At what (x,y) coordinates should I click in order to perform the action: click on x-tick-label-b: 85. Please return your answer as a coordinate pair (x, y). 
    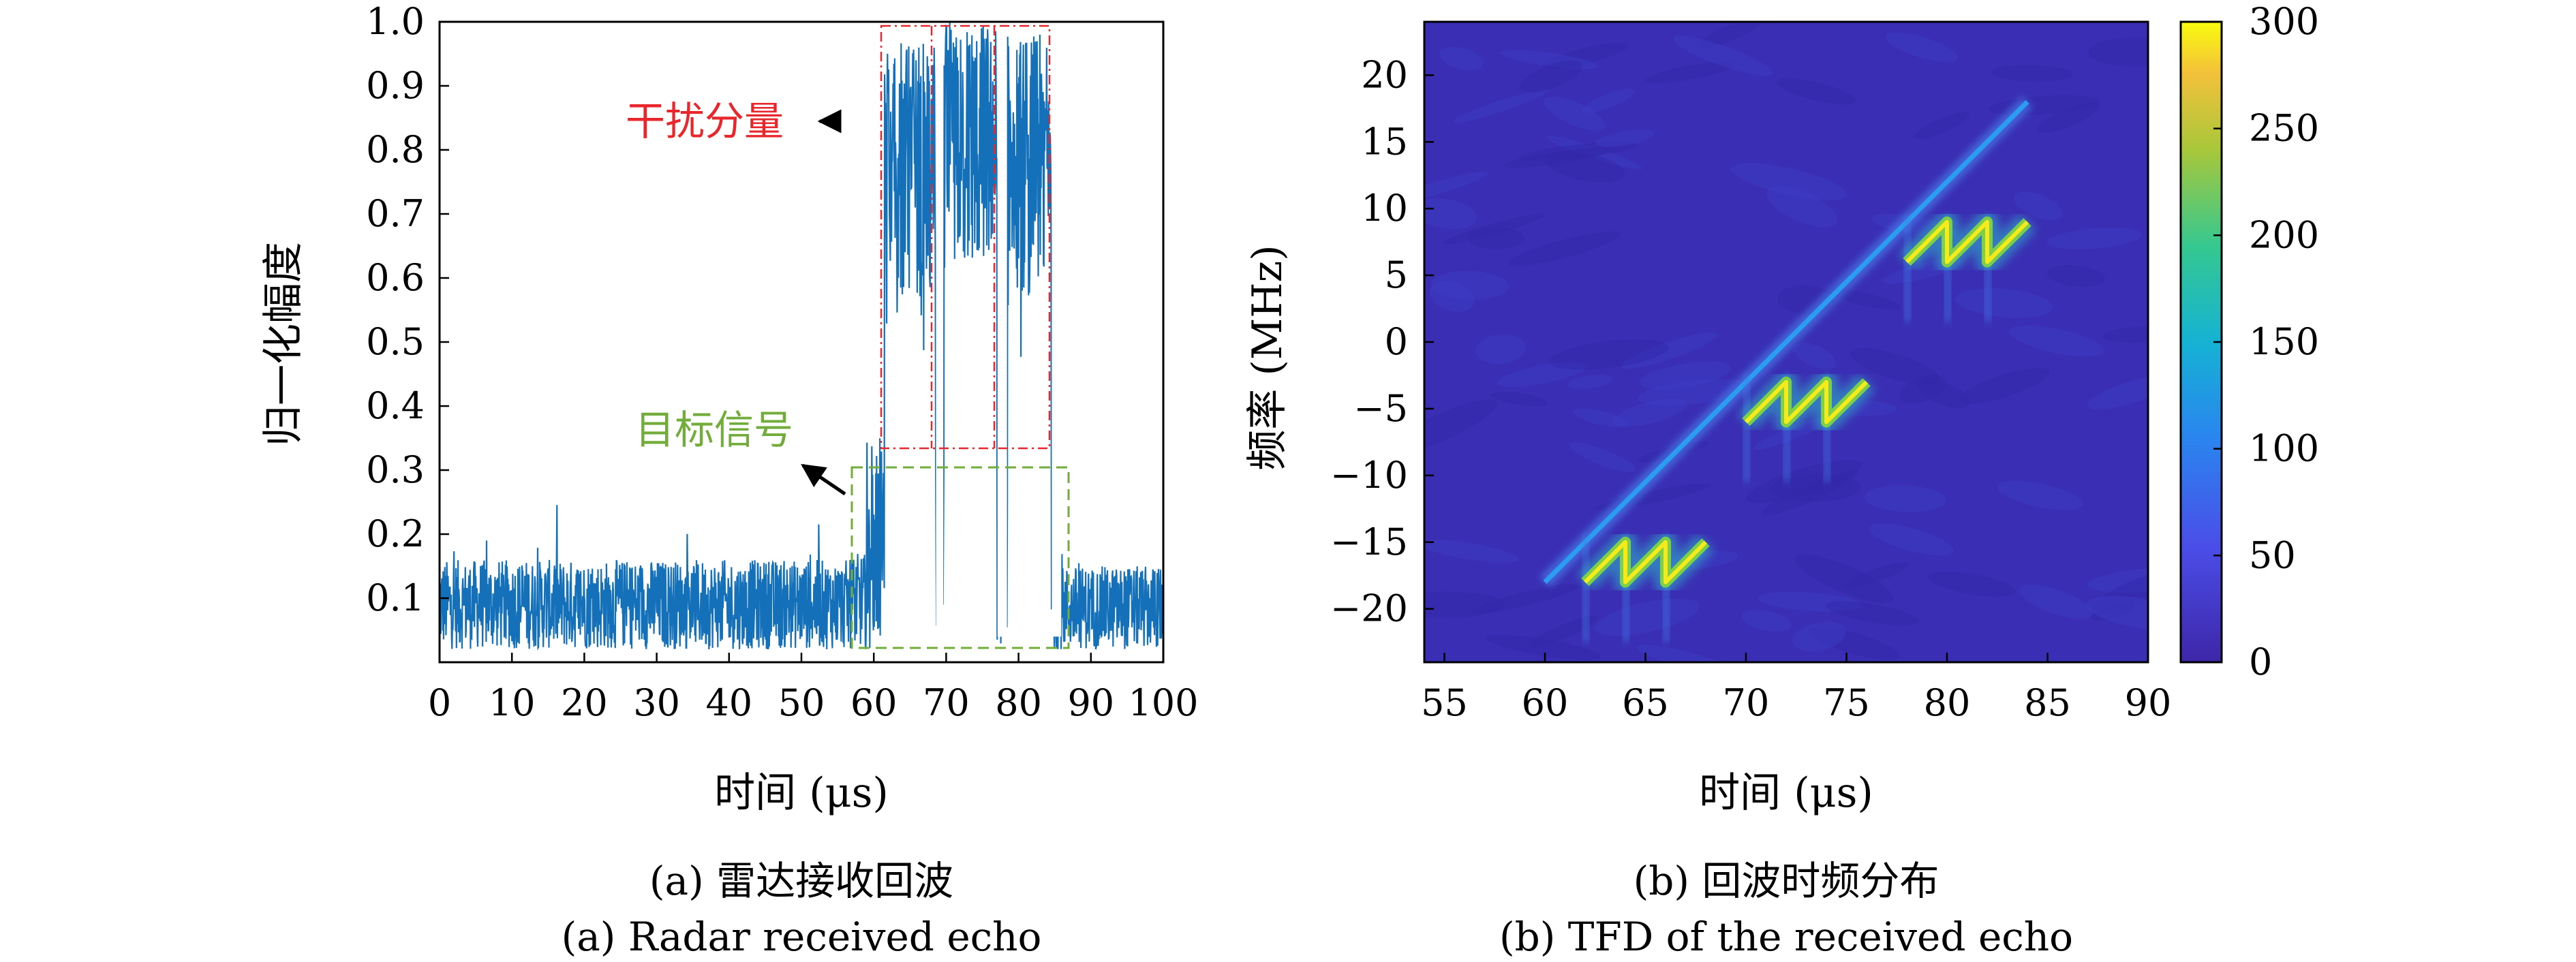
    Looking at the image, I should click on (2047, 702).